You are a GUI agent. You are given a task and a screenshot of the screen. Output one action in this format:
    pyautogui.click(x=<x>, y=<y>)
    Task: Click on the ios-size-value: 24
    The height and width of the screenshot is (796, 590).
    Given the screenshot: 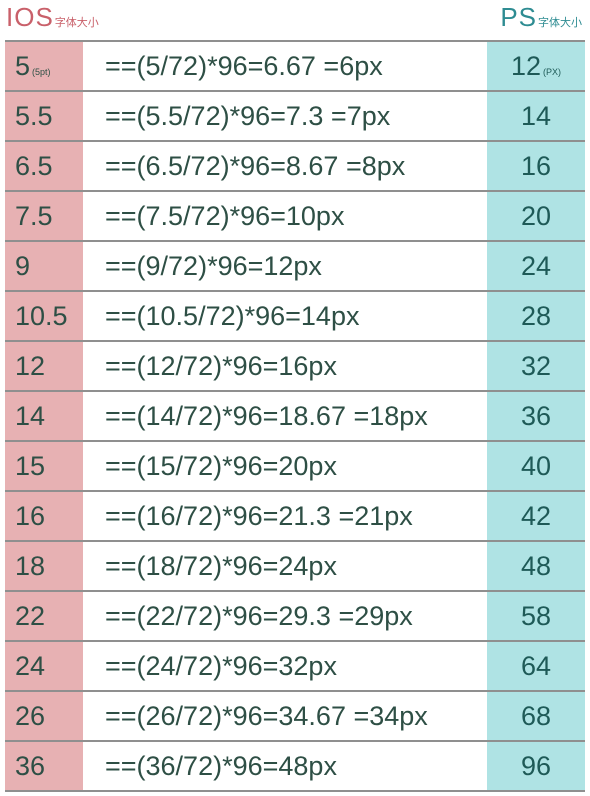 What is the action you would take?
    pyautogui.click(x=30, y=665)
    